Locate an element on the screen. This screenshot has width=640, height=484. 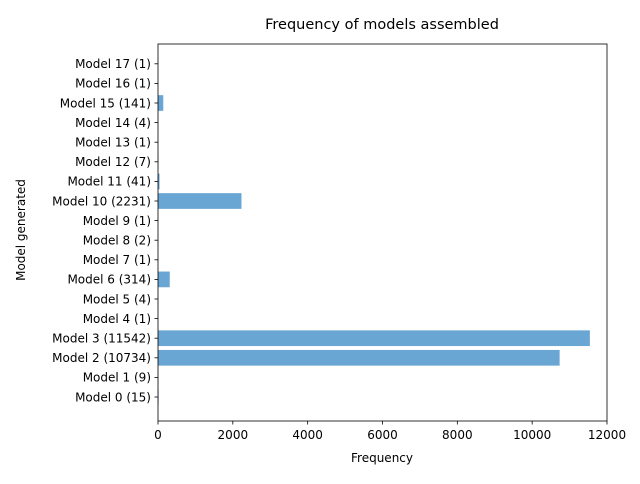
x-tick-label: 6000 is located at coordinates (382, 435).